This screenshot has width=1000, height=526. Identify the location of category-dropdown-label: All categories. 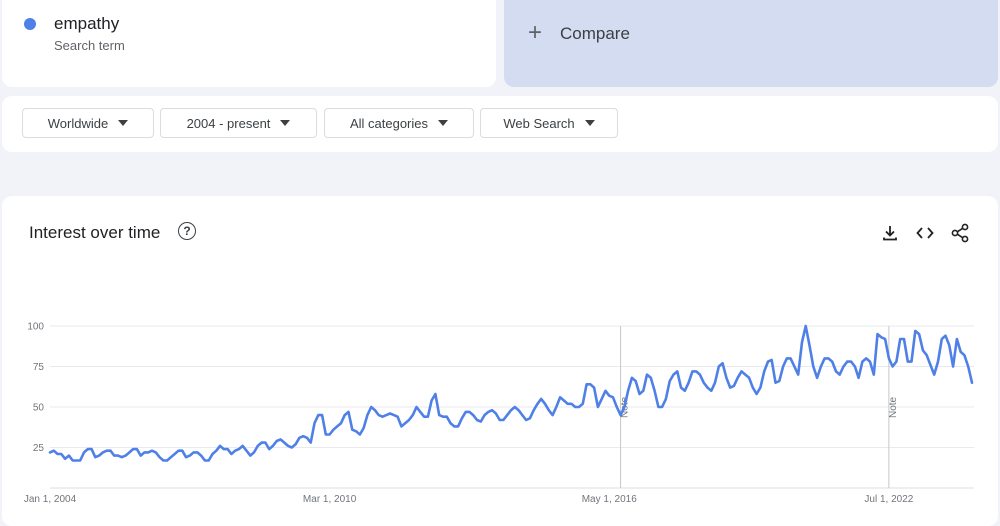
(389, 123).